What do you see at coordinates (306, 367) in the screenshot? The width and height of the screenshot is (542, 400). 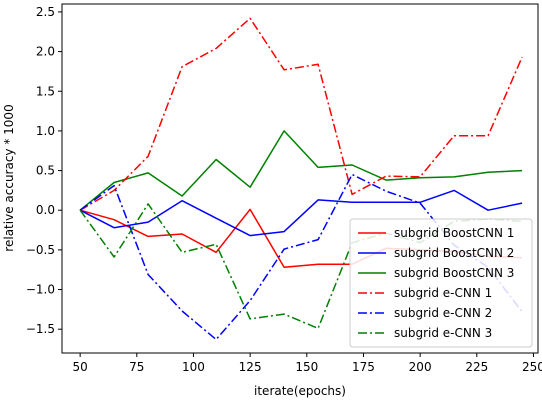 I see `x-tick-label: 150` at bounding box center [306, 367].